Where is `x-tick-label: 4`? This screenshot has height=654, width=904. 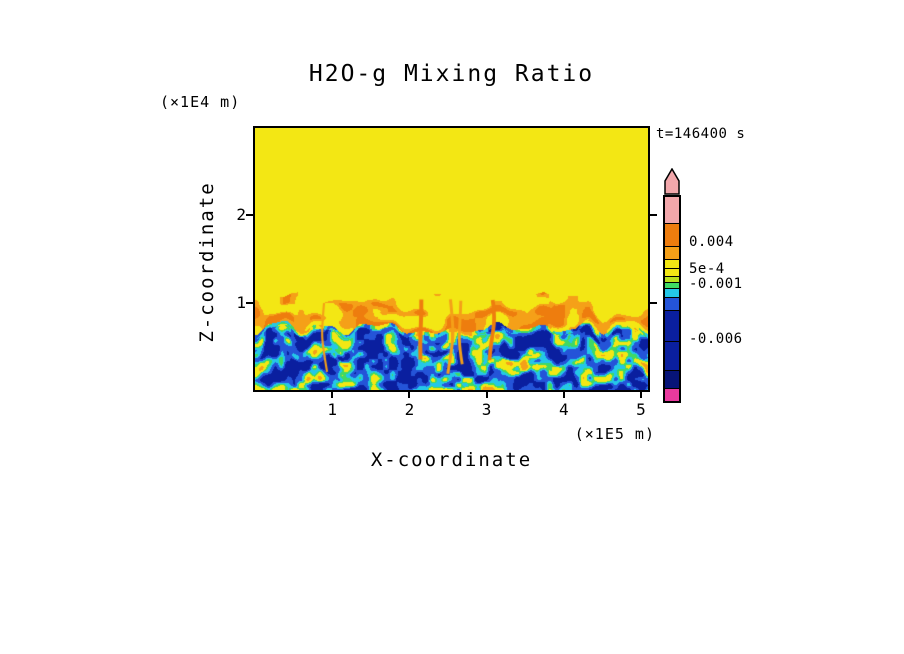
x-tick-label: 4 is located at coordinates (563, 409).